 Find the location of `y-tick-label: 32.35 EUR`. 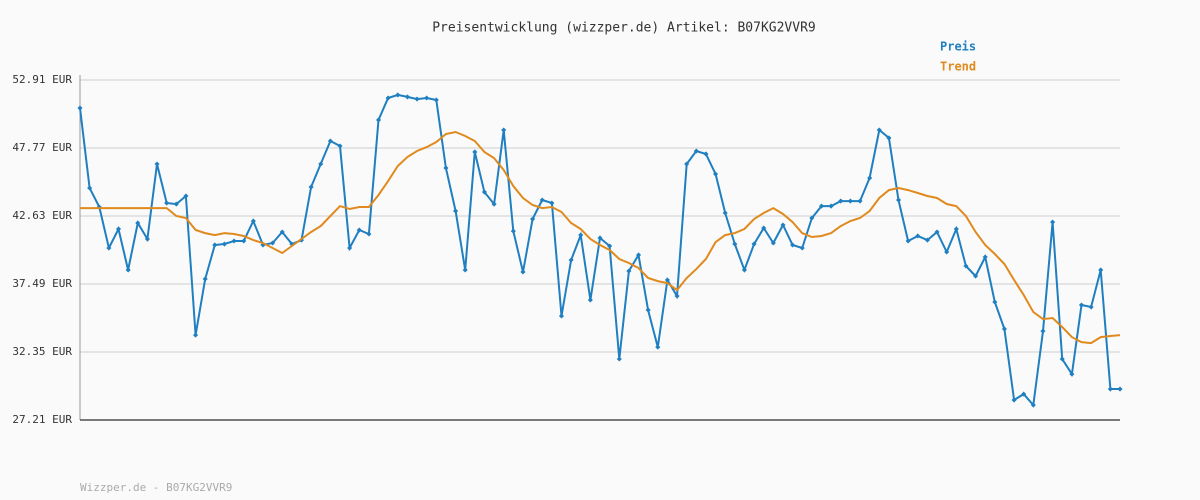

y-tick-label: 32.35 EUR is located at coordinates (42, 351).